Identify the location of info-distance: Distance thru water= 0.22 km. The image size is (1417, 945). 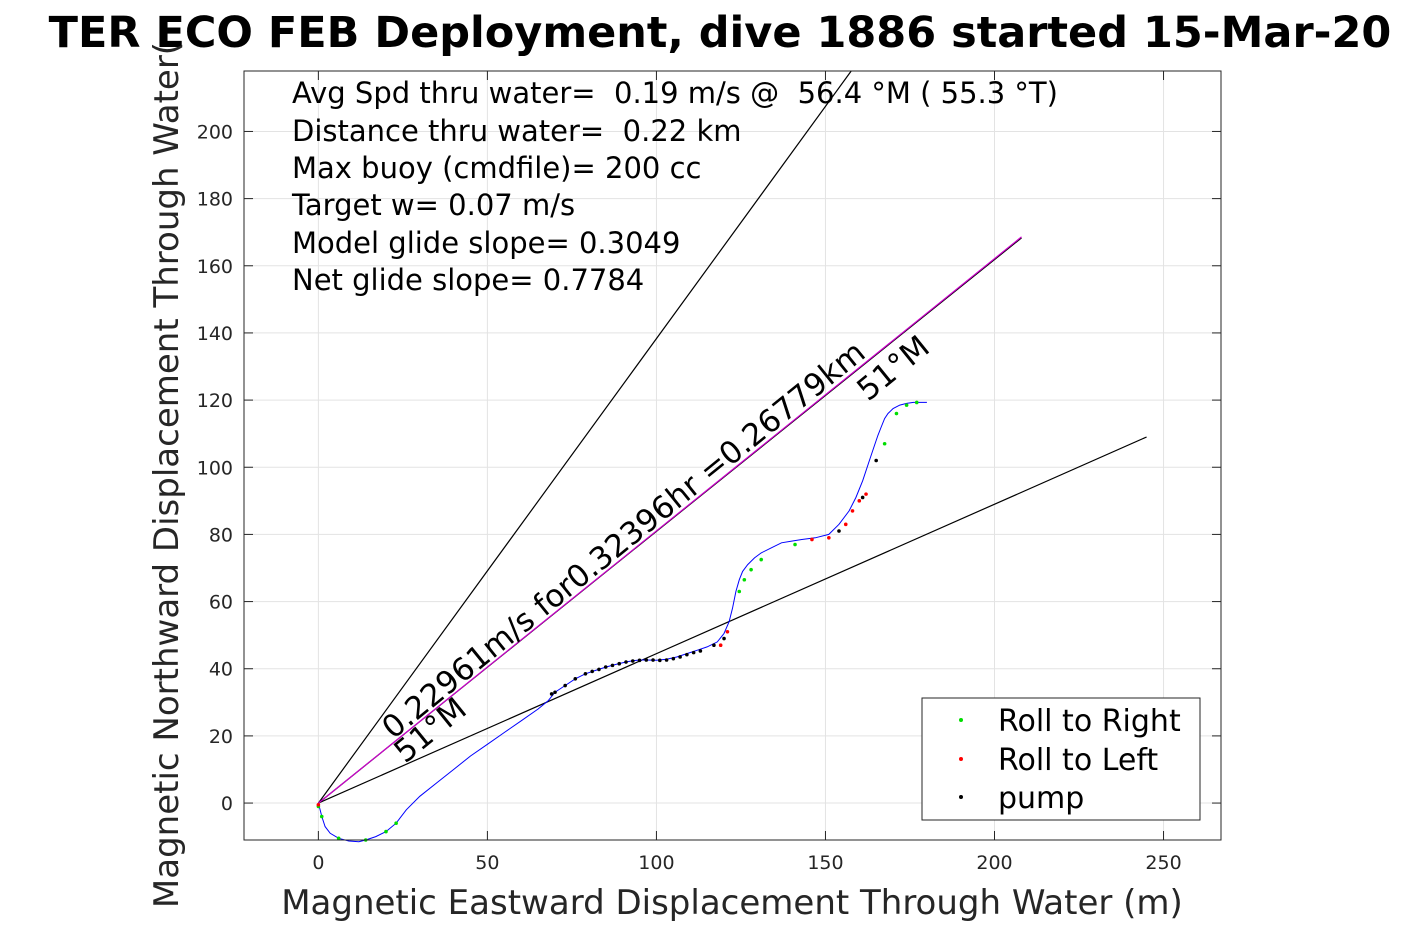
(517, 131).